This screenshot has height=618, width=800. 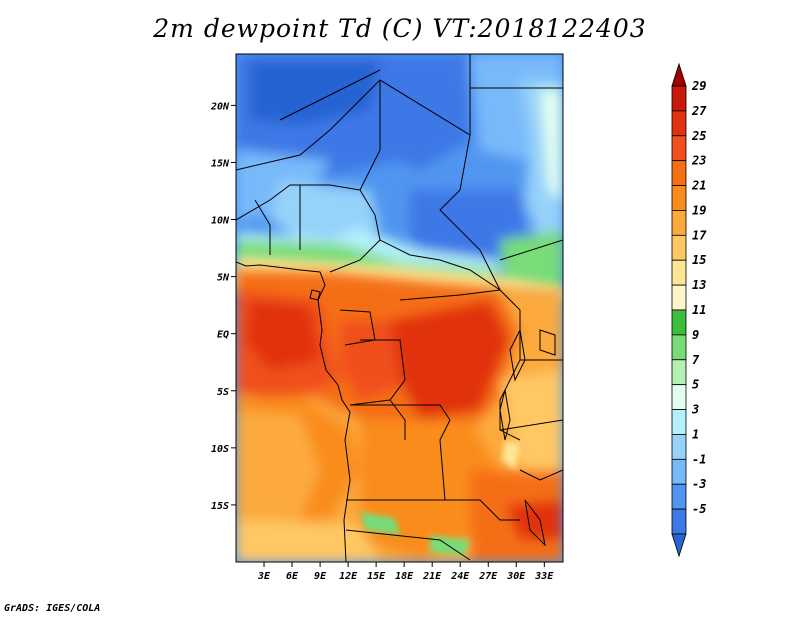 What do you see at coordinates (220, 163) in the screenshot?
I see `lat-tick-label: 15N` at bounding box center [220, 163].